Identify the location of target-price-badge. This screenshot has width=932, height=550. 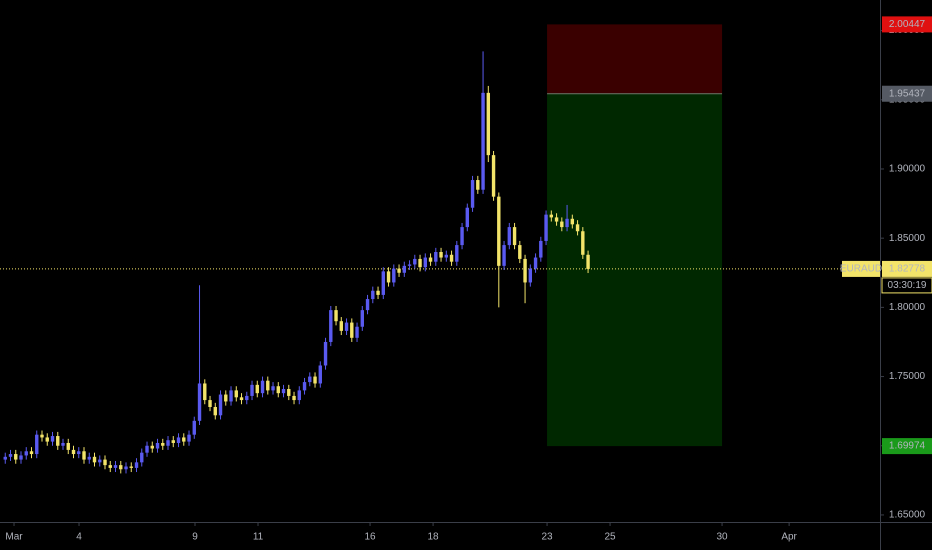
(907, 446).